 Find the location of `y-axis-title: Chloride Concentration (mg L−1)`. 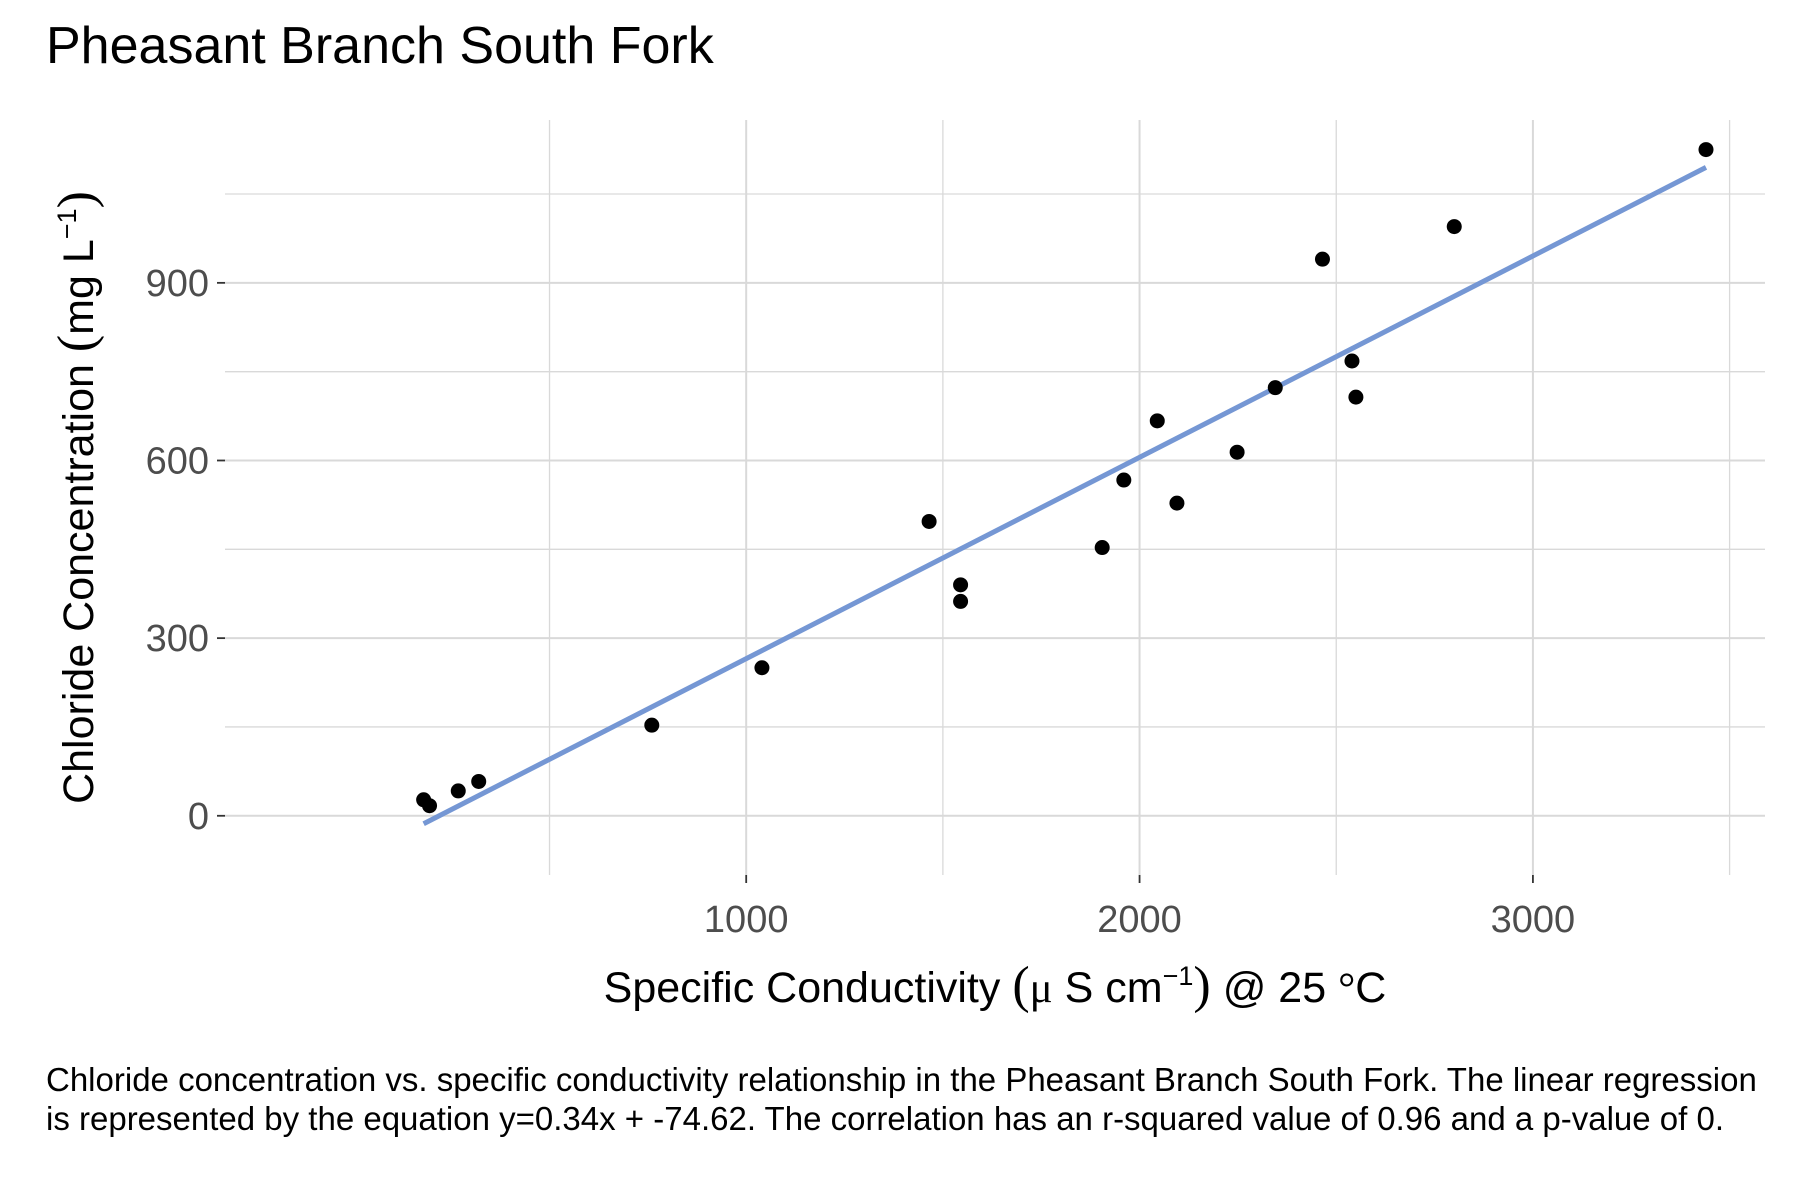

y-axis-title: Chloride Concentration (mg L−1) is located at coordinates (76, 497).